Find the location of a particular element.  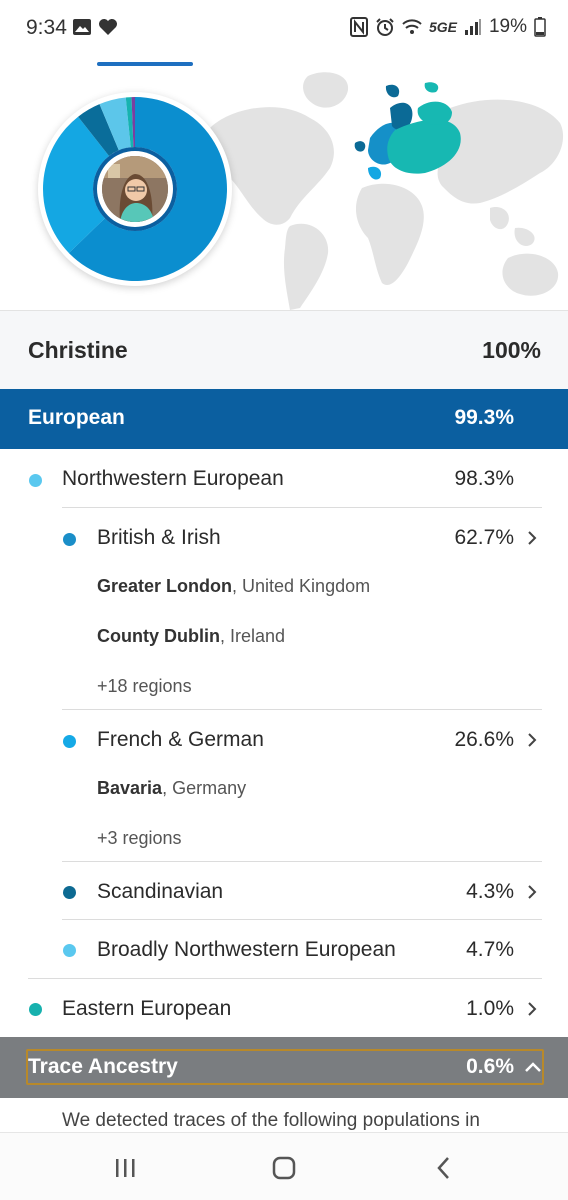

region-name: European is located at coordinates (76, 417).